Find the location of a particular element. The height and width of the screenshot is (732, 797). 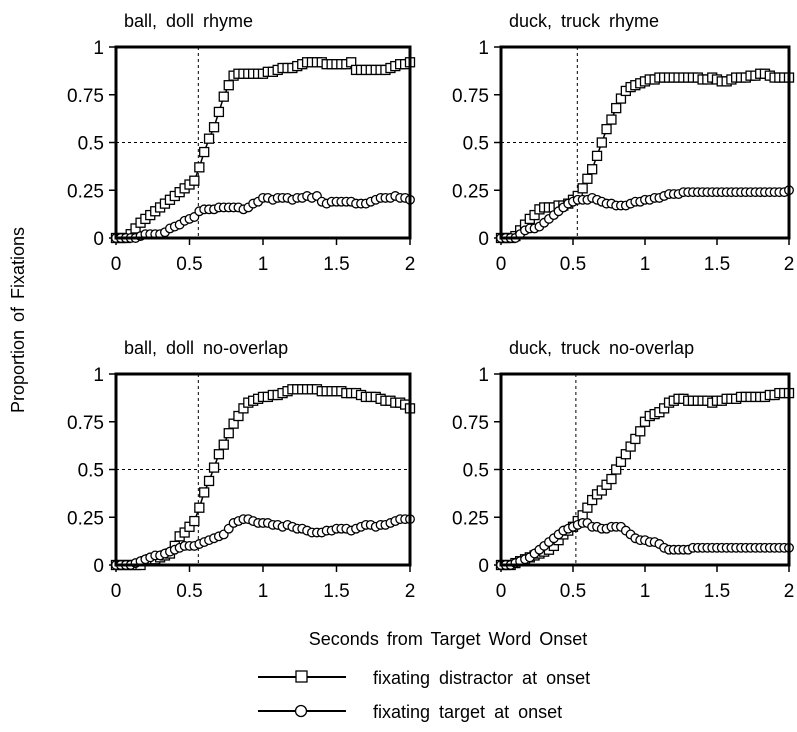

panel-2-frame is located at coordinates (645, 142).